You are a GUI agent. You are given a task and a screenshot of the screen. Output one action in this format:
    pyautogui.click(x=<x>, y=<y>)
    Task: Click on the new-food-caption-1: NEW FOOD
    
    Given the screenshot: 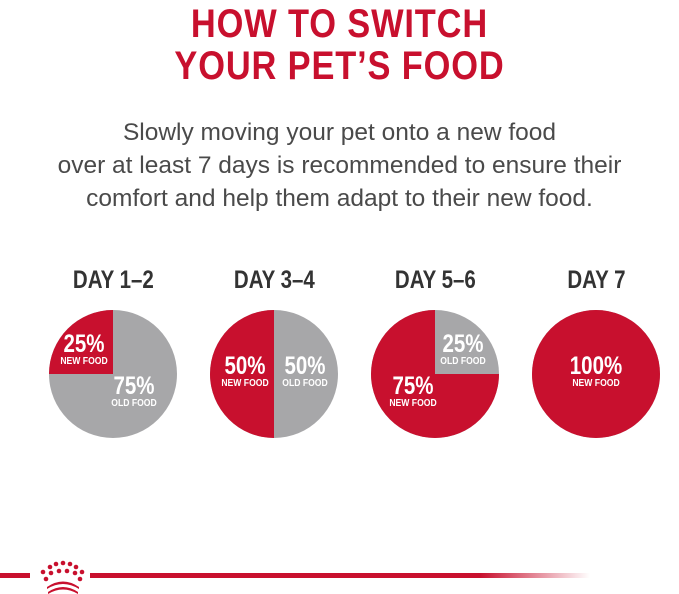 What is the action you would take?
    pyautogui.click(x=83, y=361)
    